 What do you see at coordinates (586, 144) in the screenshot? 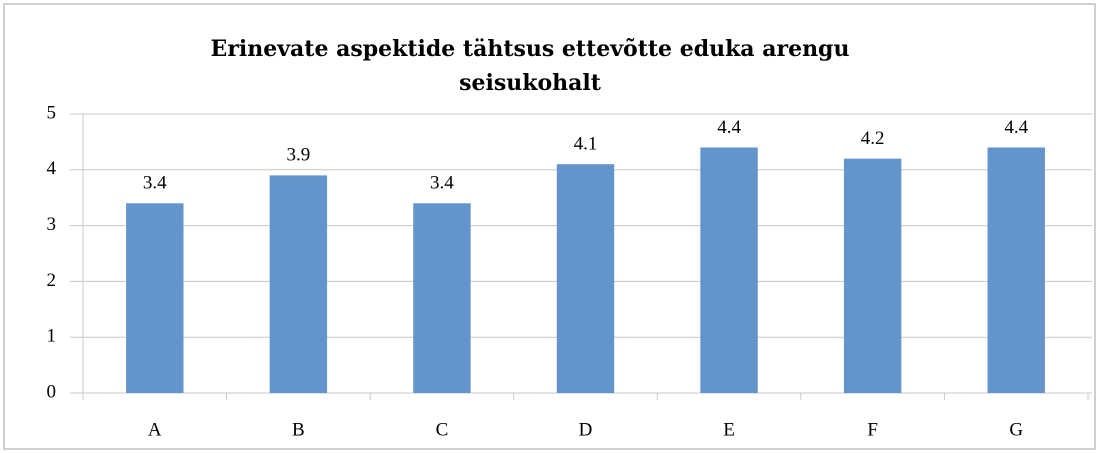
I see `data-label: 4.1` at bounding box center [586, 144].